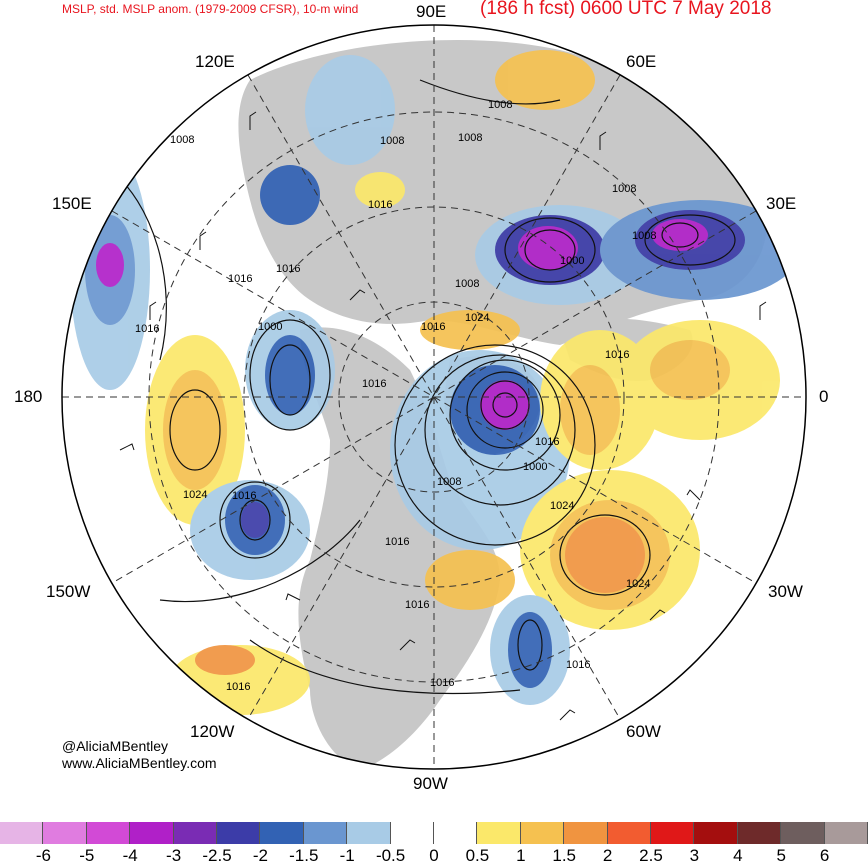 The width and height of the screenshot is (868, 866). Describe the element at coordinates (212, 731) in the screenshot. I see `lon-label-120w: 120W` at that location.